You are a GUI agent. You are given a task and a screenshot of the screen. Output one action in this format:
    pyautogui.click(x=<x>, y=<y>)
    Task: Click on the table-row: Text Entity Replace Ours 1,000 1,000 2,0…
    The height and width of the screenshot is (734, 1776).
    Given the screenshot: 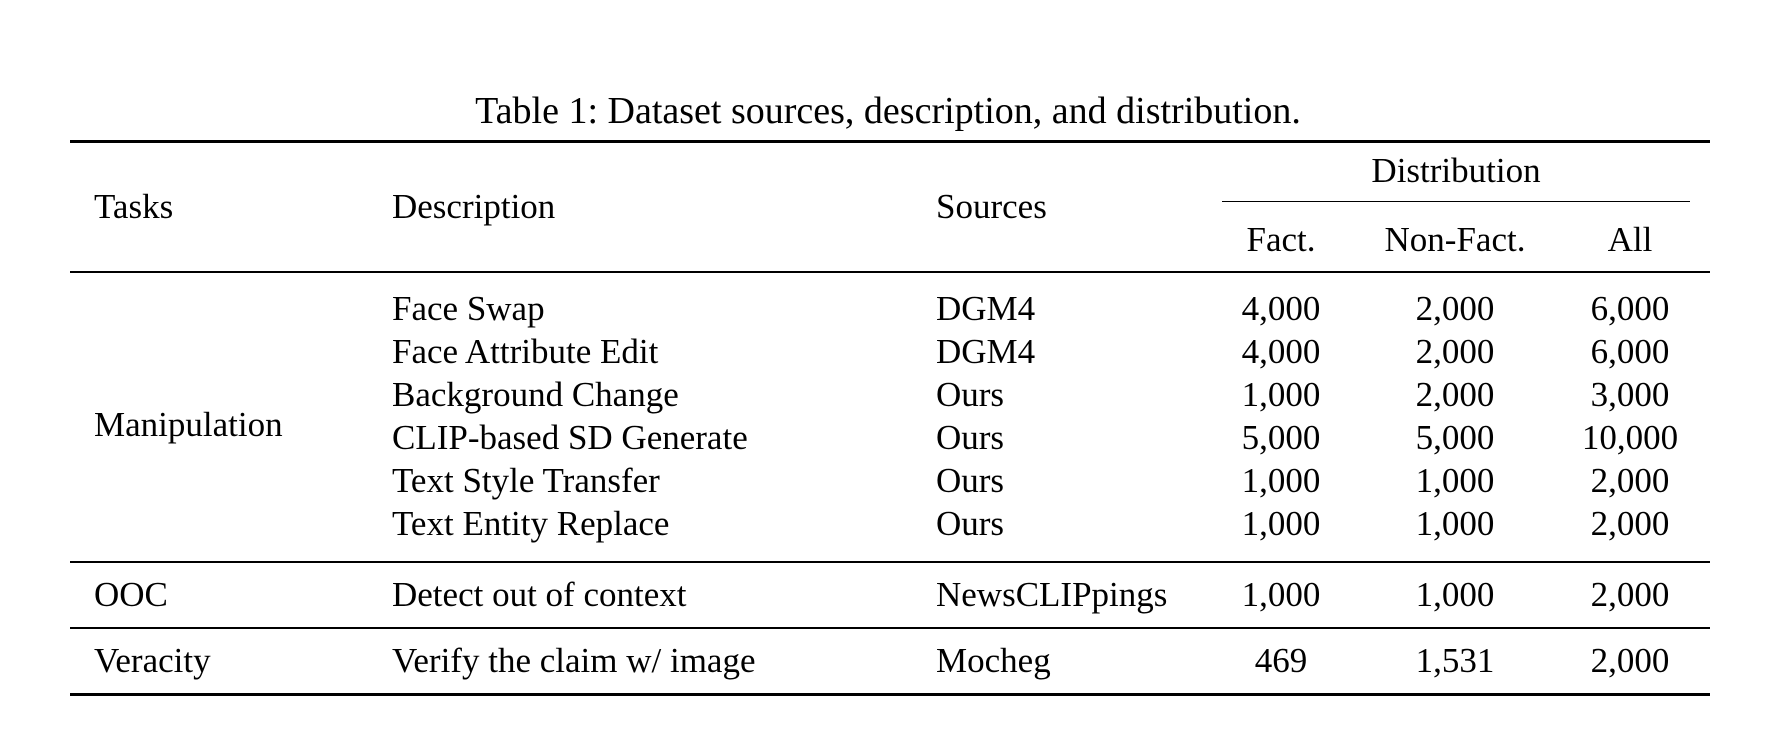 What is the action you would take?
    pyautogui.click(x=890, y=532)
    